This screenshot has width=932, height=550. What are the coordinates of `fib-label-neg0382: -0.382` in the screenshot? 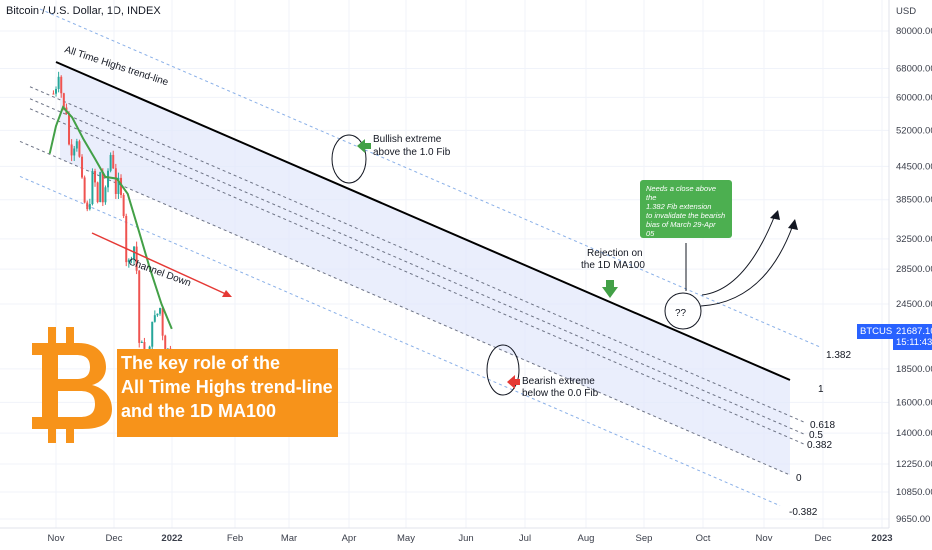 It's located at (803, 512).